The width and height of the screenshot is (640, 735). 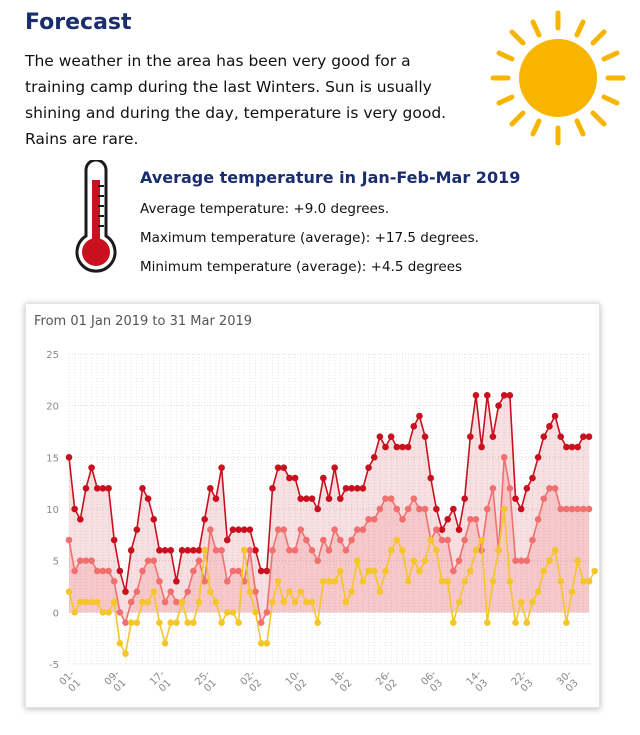 I want to click on x-tick-label: 09-01, so click(x=116, y=681).